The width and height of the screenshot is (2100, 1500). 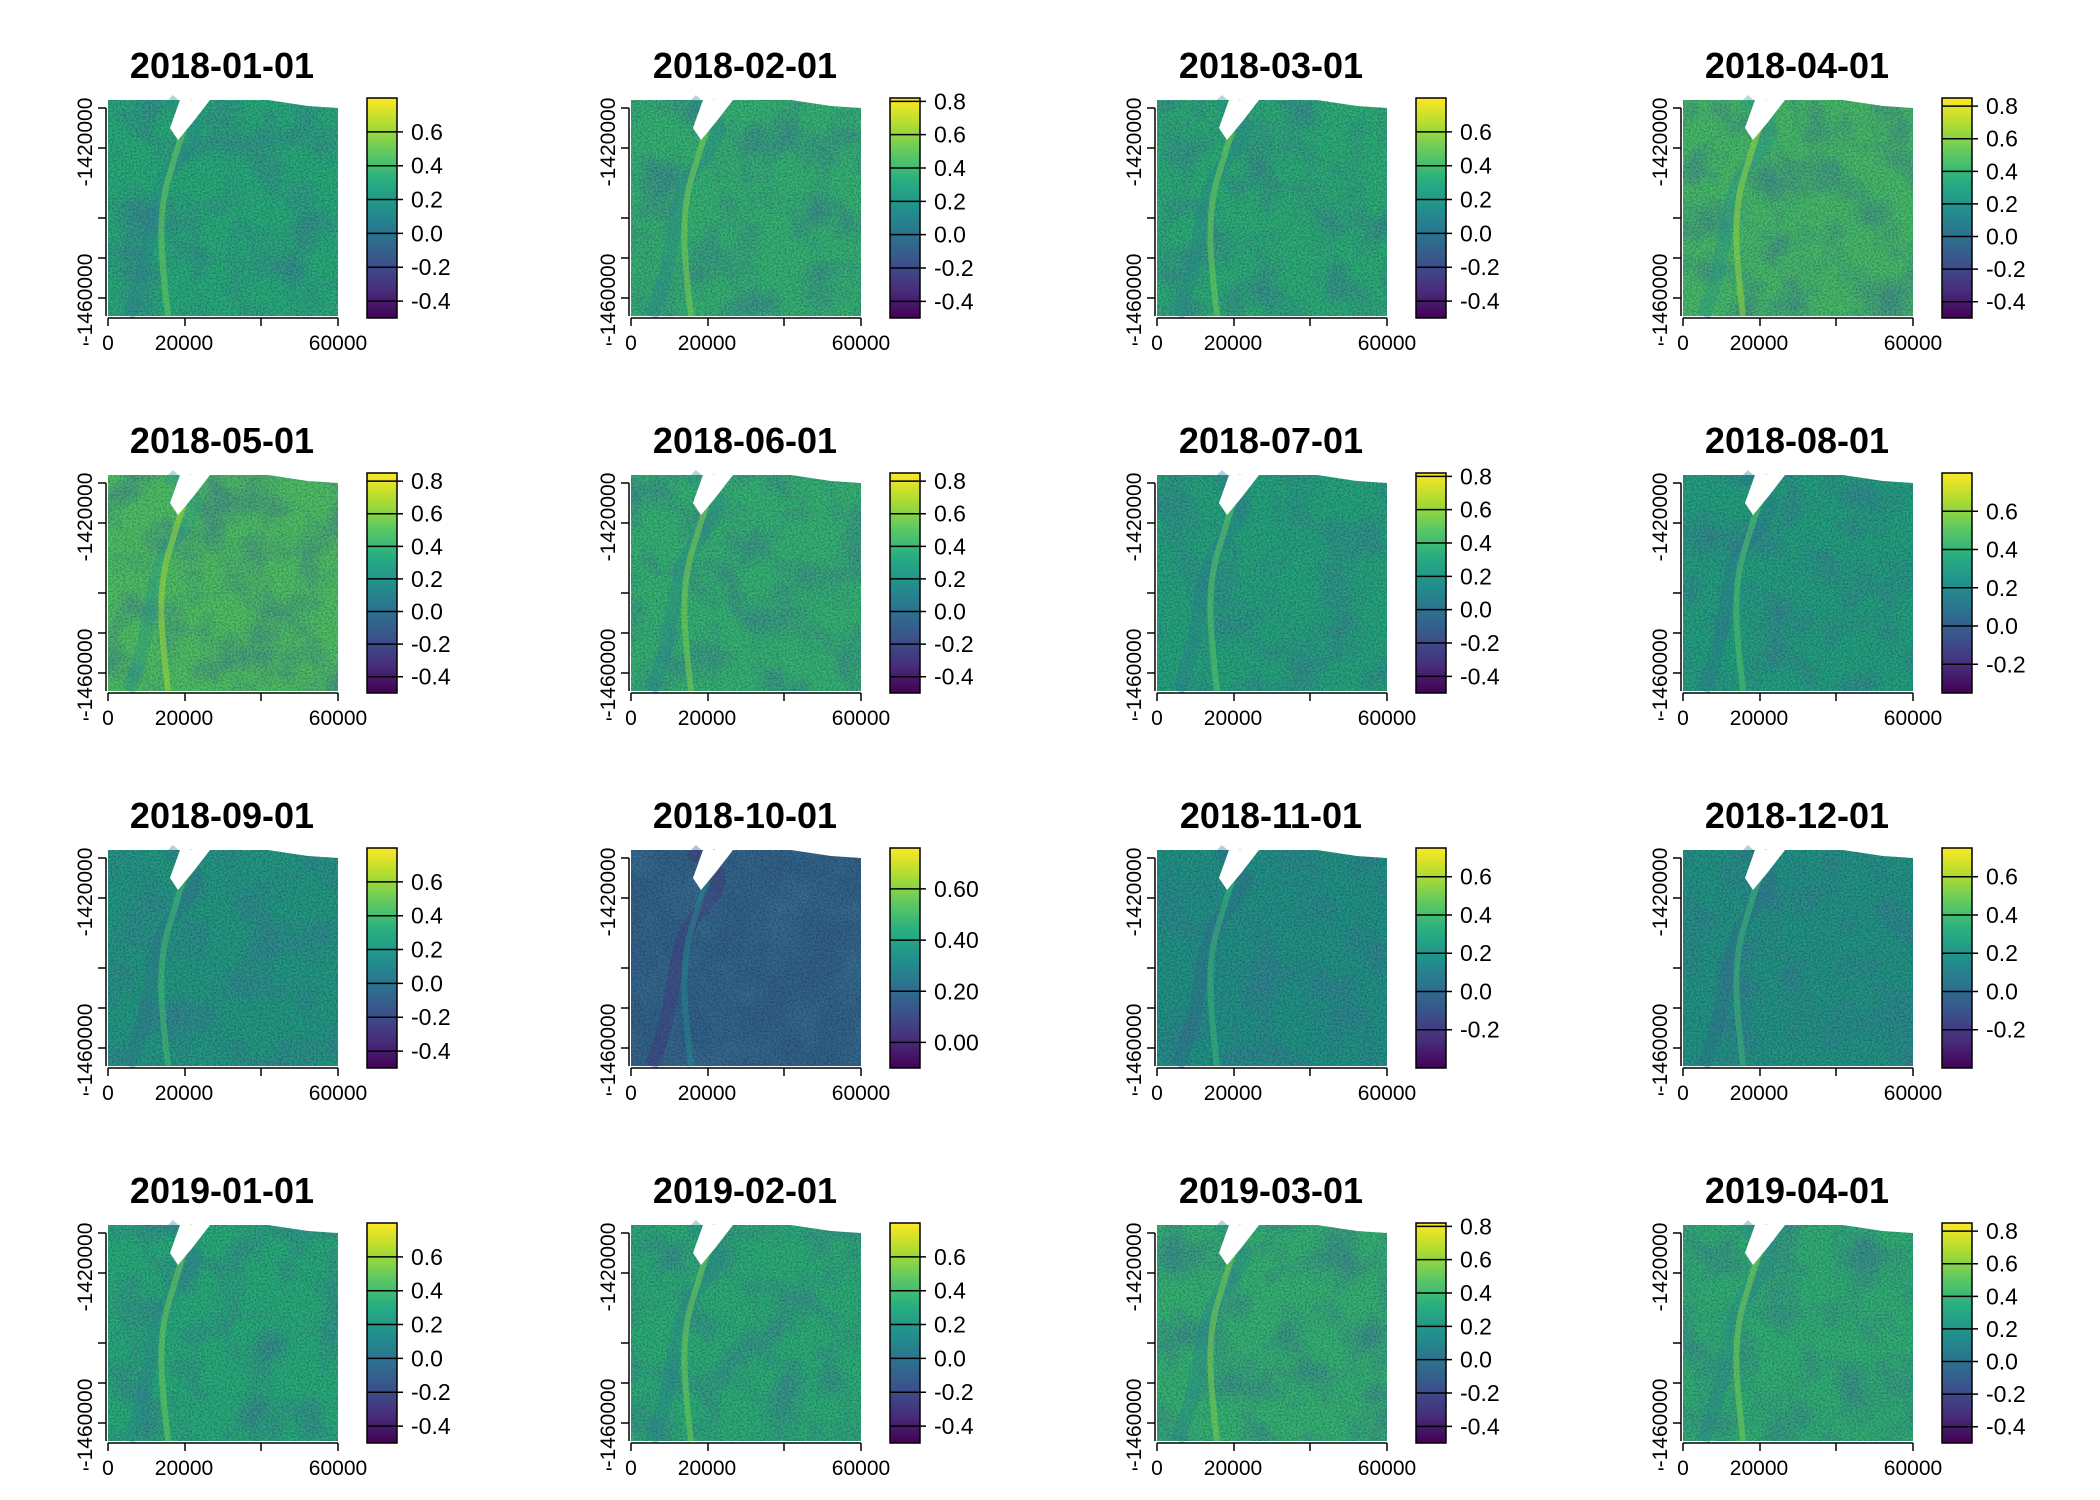 I want to click on colorbar-tick-label: 0.60, so click(x=956, y=889).